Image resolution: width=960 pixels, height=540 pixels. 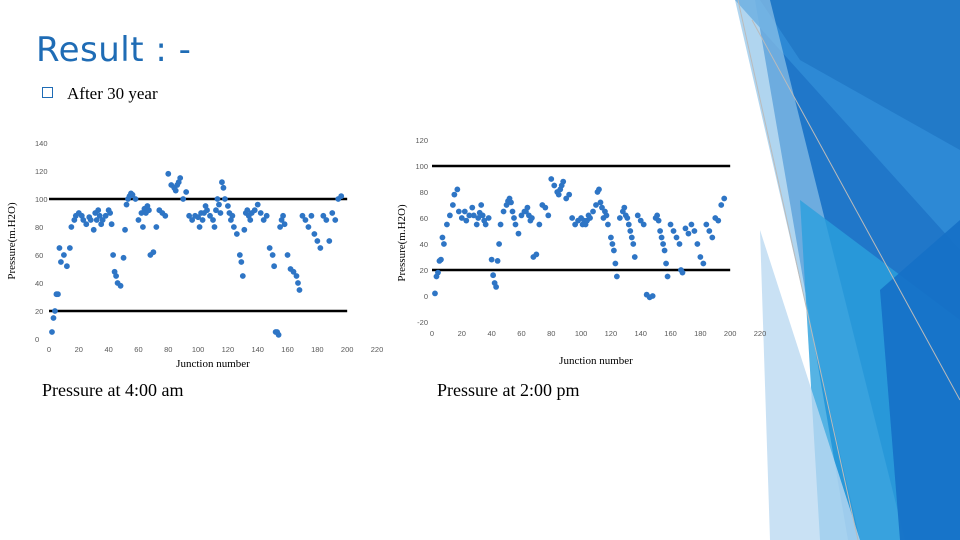 I want to click on bullet-text: After 30 year, so click(x=112, y=93).